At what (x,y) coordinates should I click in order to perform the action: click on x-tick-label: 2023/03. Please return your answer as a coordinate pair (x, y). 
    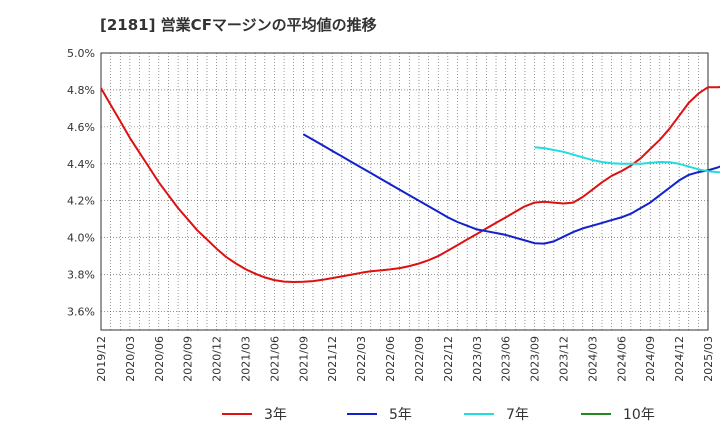
    Looking at the image, I should click on (477, 359).